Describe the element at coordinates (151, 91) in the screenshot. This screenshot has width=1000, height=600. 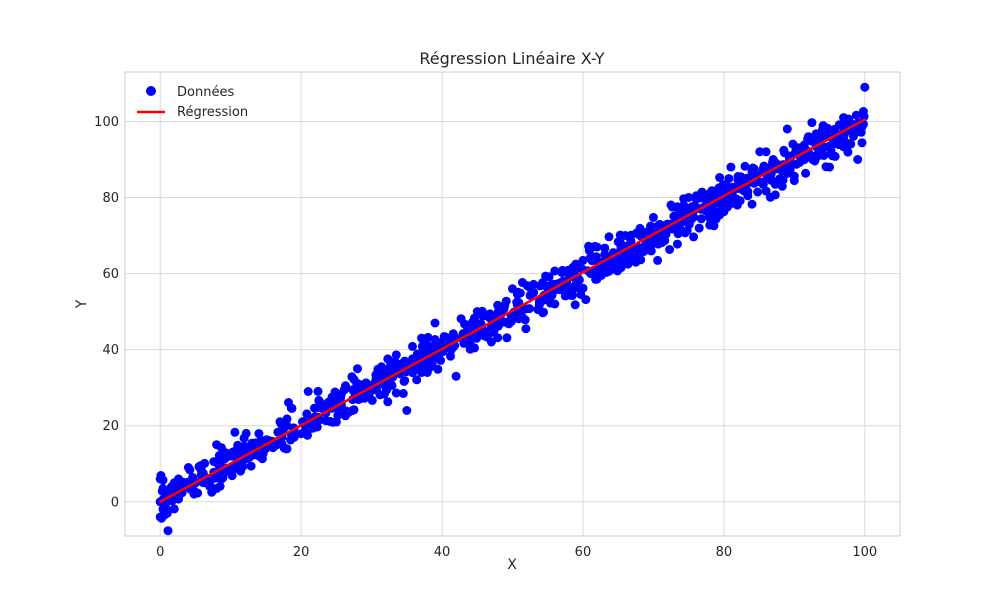
I see `legend-marker-donnees` at that location.